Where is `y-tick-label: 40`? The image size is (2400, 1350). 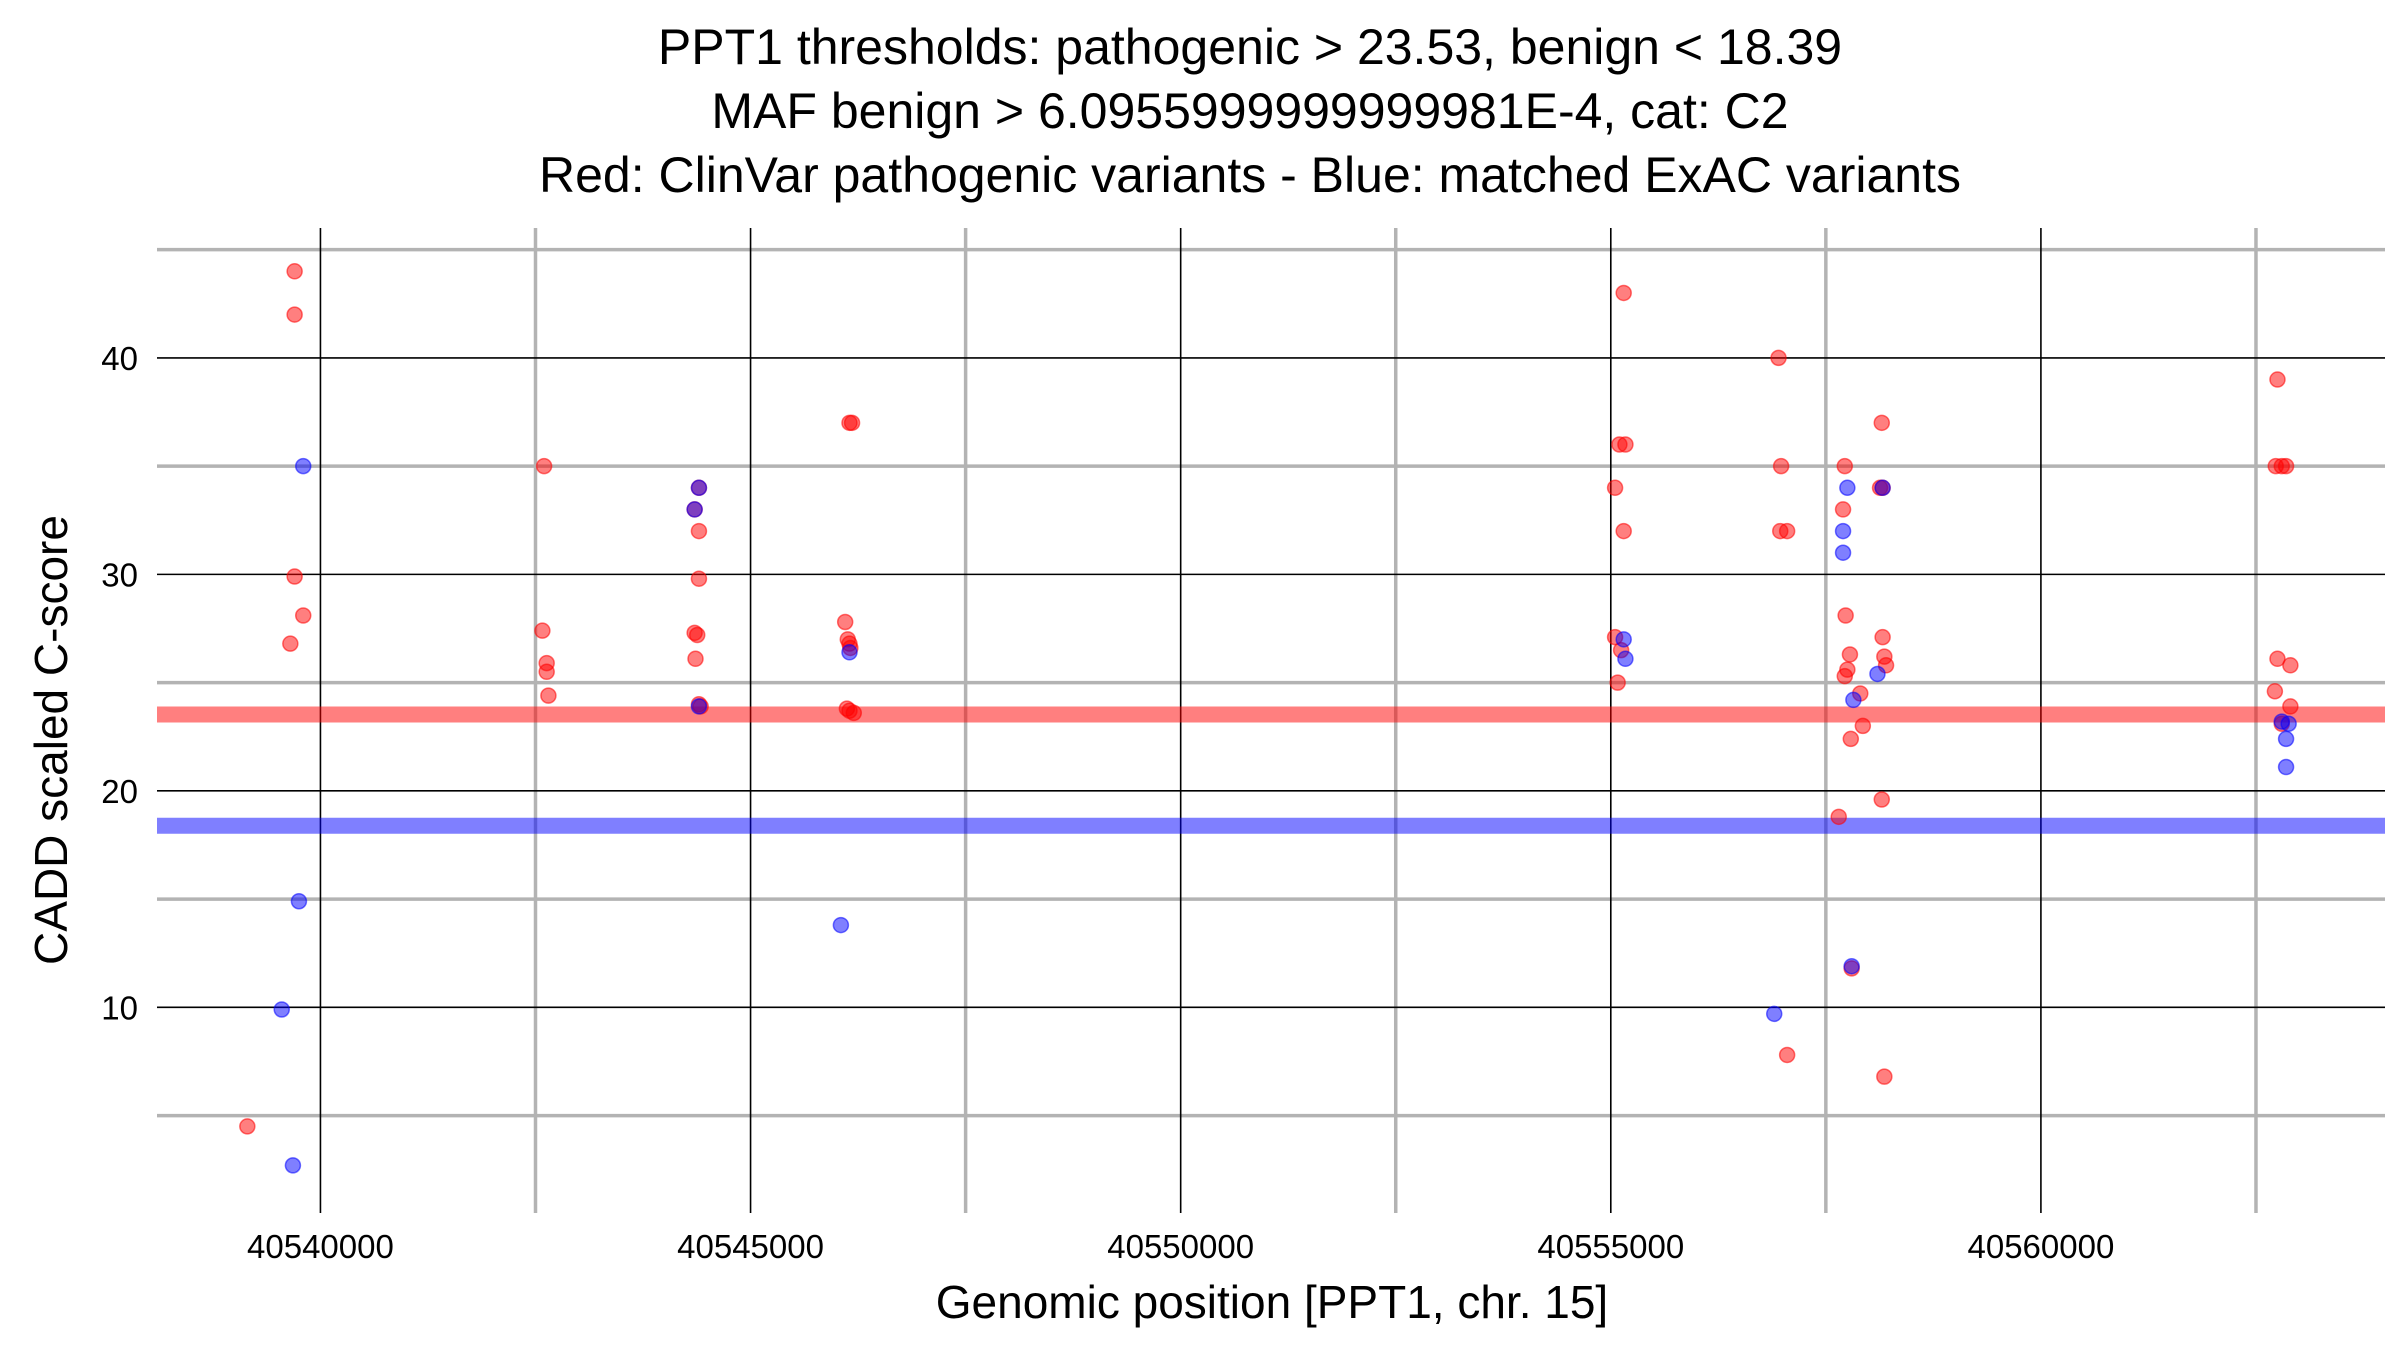
y-tick-label: 40 is located at coordinates (119, 358).